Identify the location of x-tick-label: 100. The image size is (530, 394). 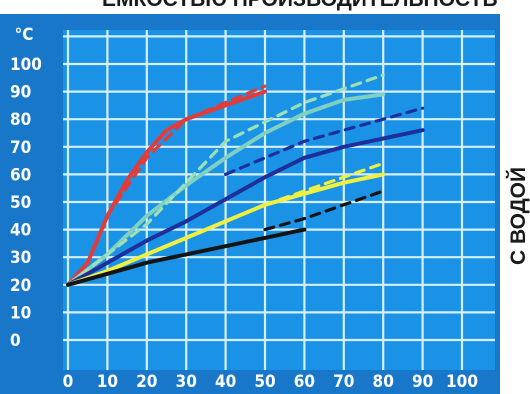
(462, 382).